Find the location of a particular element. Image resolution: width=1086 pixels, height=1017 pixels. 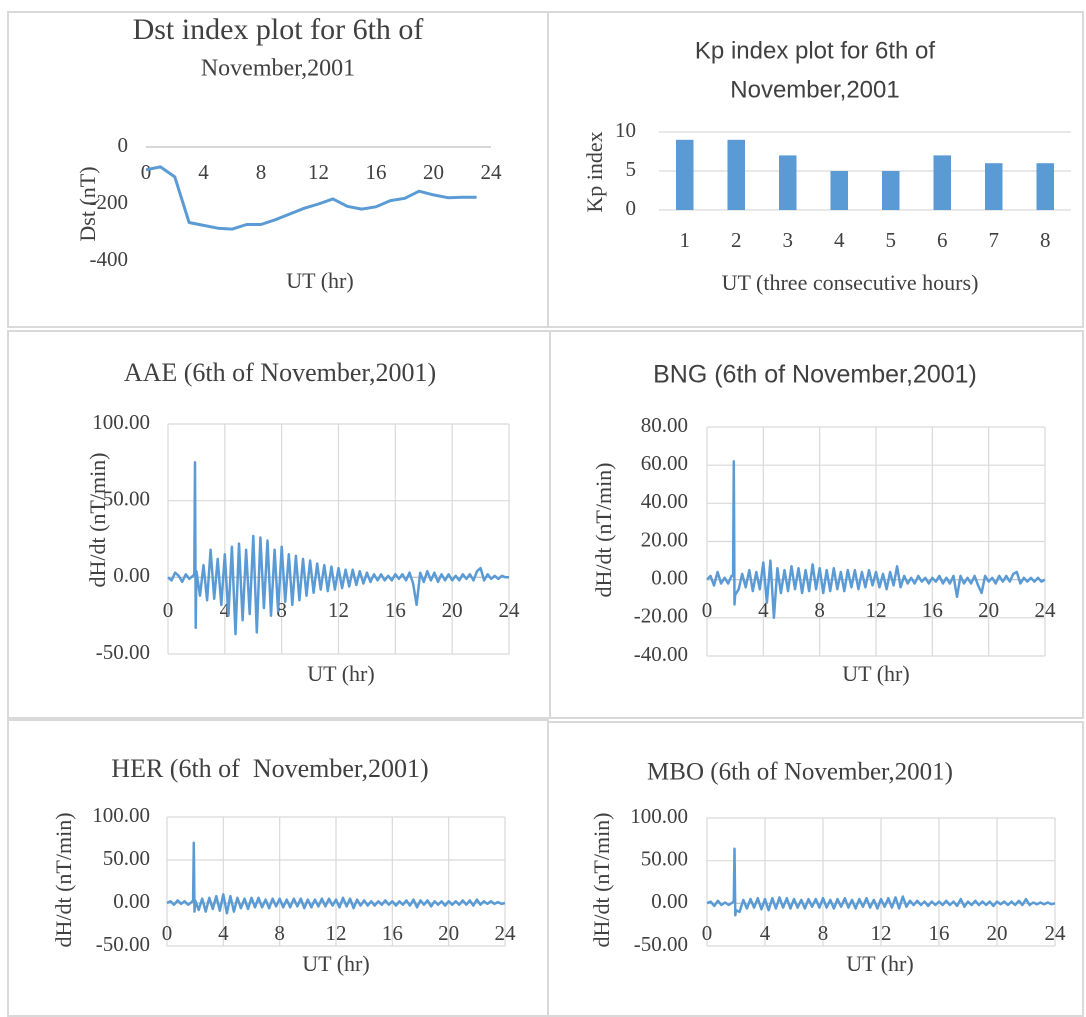

chart-title: Dst index plot for 6th of is located at coordinates (278, 29).